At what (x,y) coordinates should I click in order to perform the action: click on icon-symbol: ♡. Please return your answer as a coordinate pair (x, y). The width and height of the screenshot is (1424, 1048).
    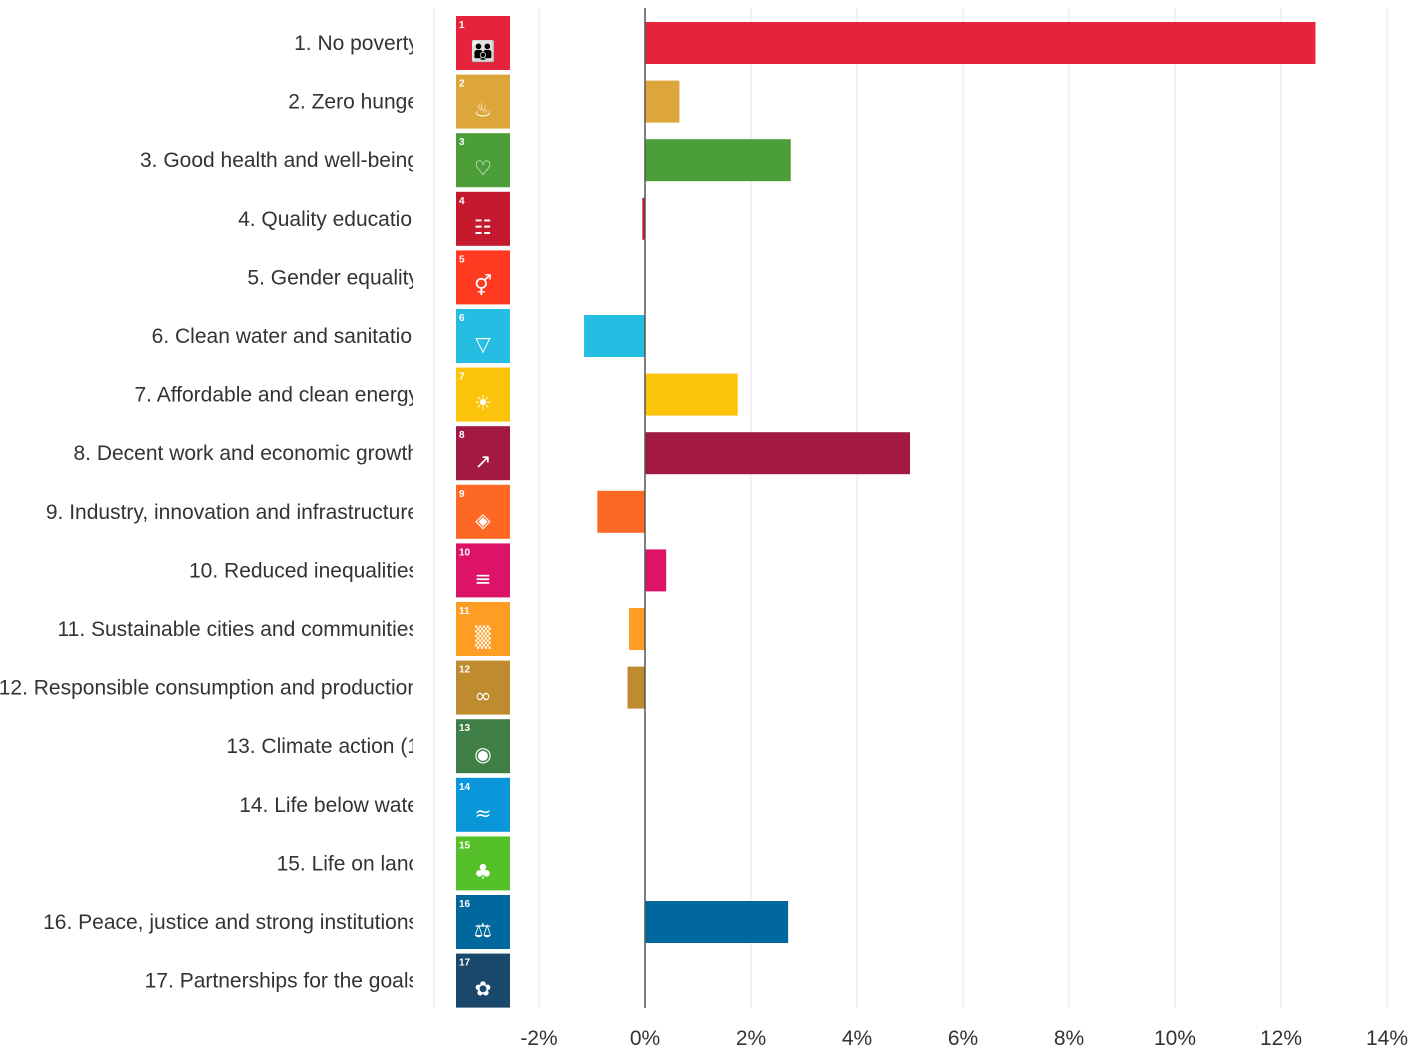
    Looking at the image, I should click on (483, 168).